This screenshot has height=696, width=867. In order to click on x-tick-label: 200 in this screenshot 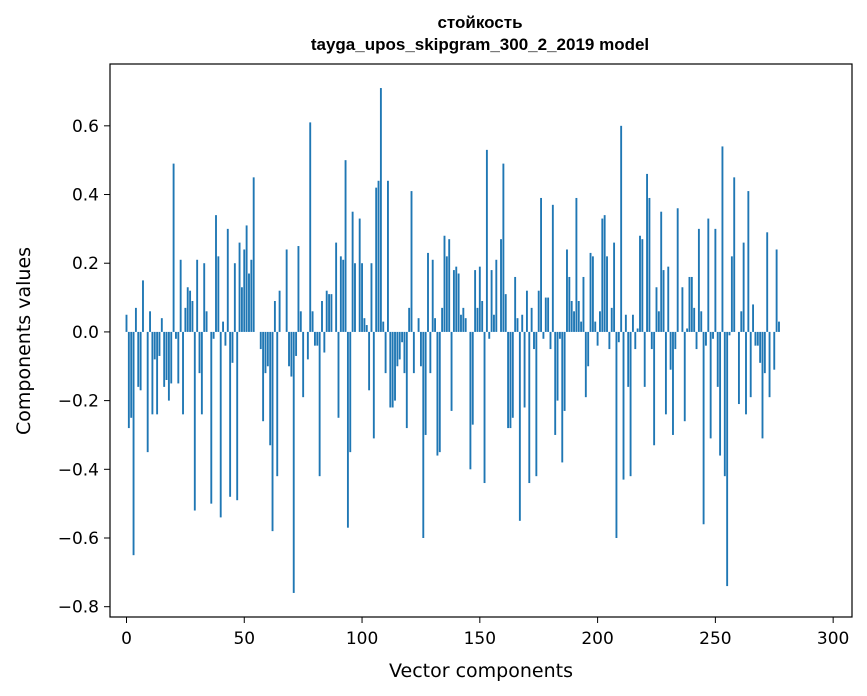, I will do `click(597, 639)`.